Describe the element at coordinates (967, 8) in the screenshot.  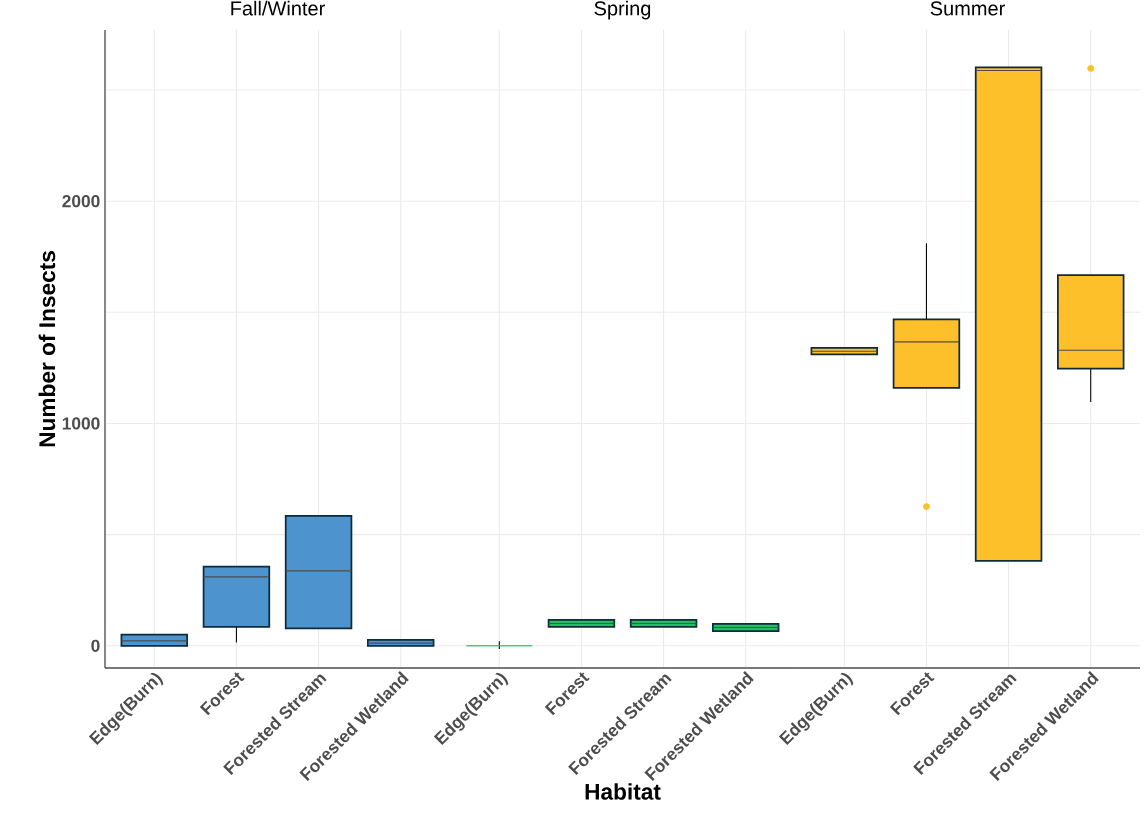
I see `chart-title: Summer` at that location.